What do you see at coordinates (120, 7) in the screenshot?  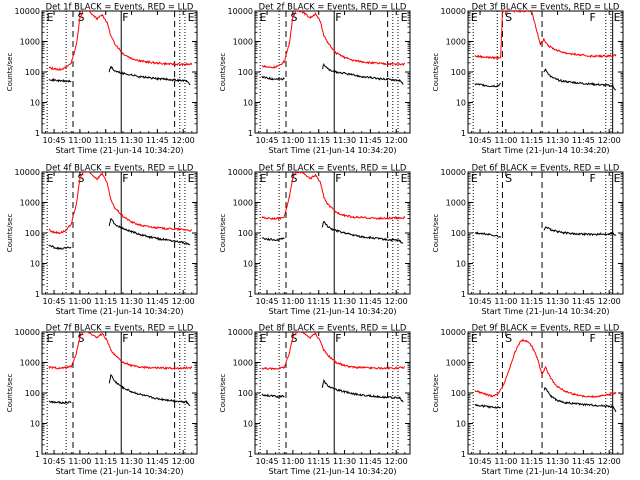 I see `panel-title: Det 1f BLACK = Events, RED = LLD` at bounding box center [120, 7].